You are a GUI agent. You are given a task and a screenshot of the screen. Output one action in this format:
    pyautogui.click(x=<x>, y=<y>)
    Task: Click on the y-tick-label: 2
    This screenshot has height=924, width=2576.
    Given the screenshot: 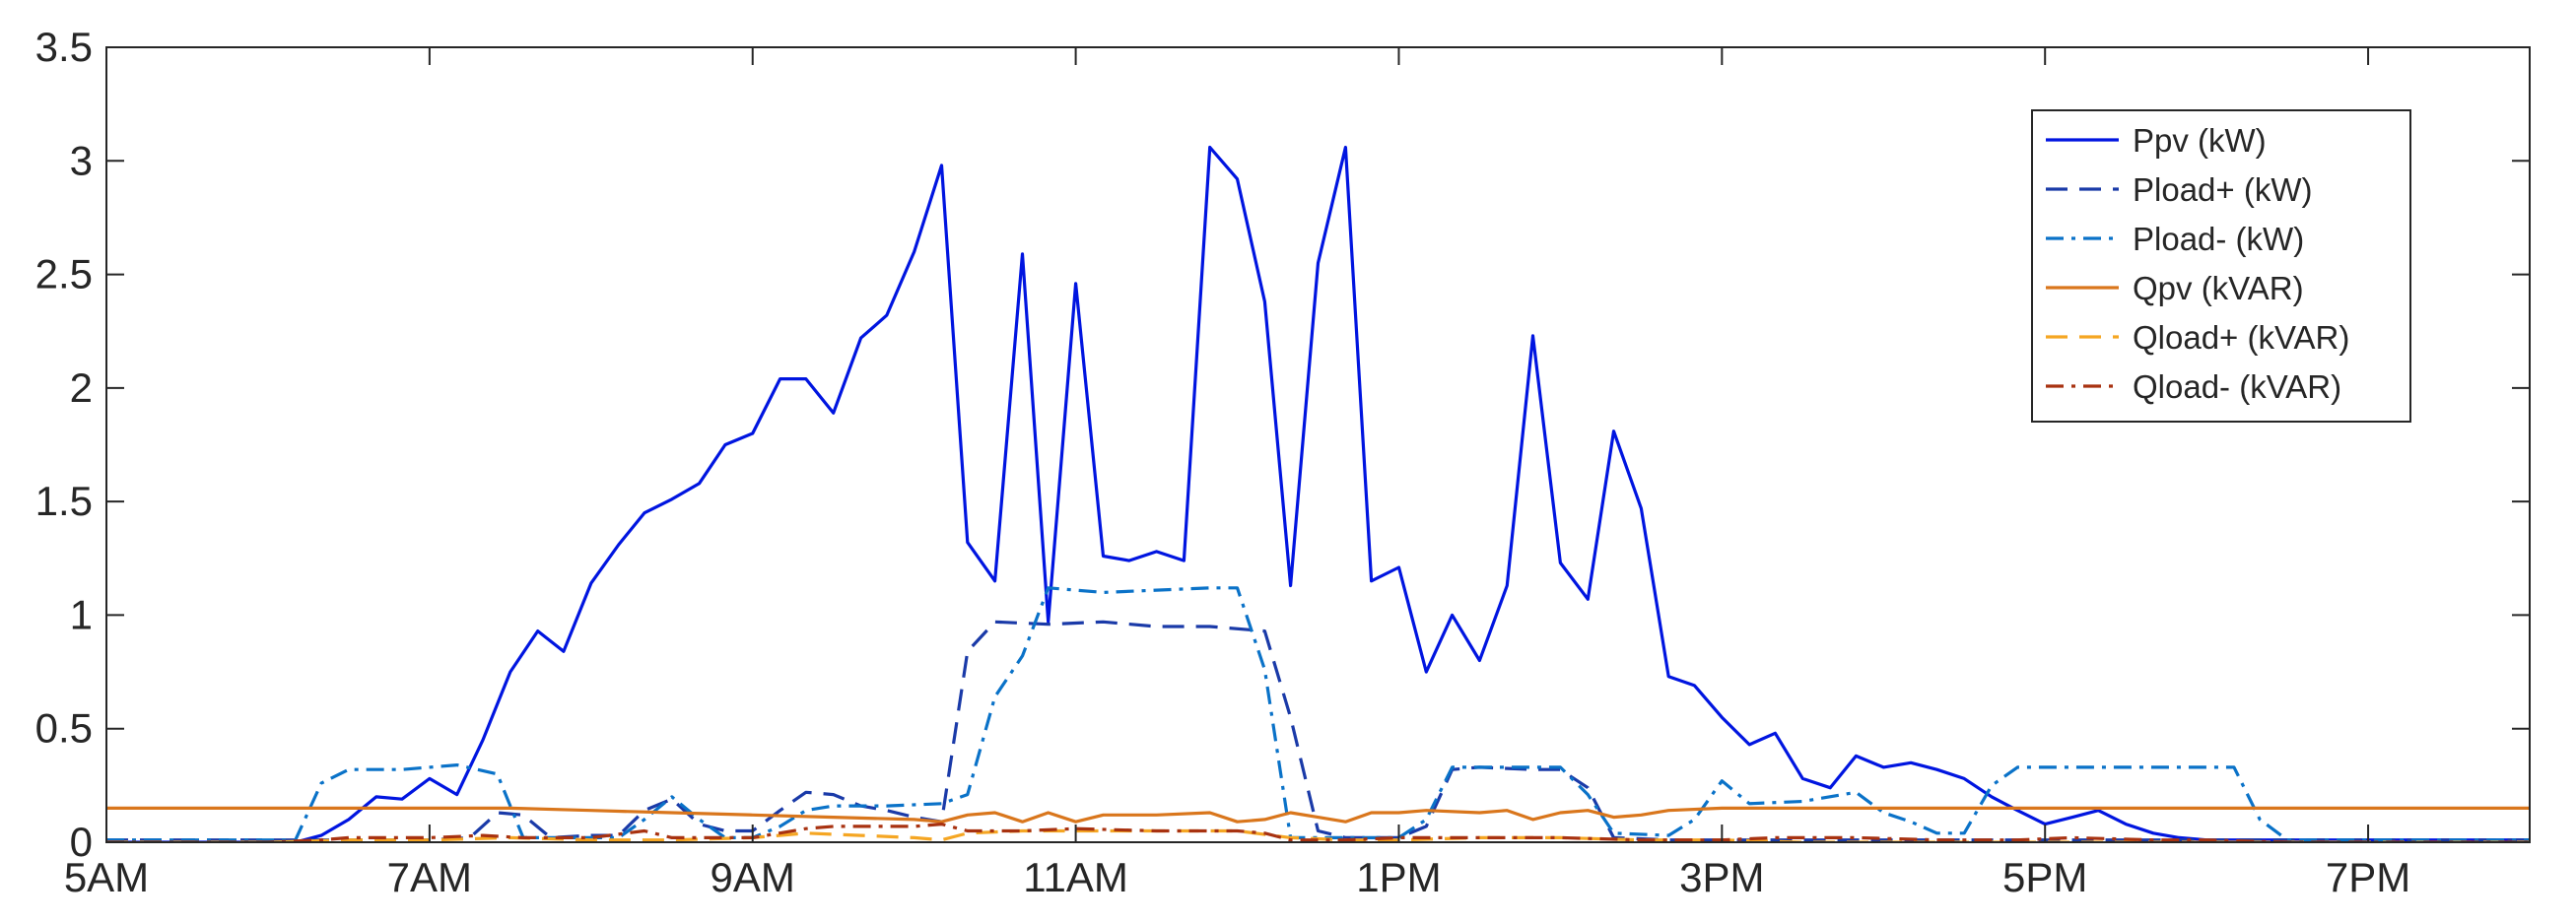 What is the action you would take?
    pyautogui.click(x=81, y=387)
    